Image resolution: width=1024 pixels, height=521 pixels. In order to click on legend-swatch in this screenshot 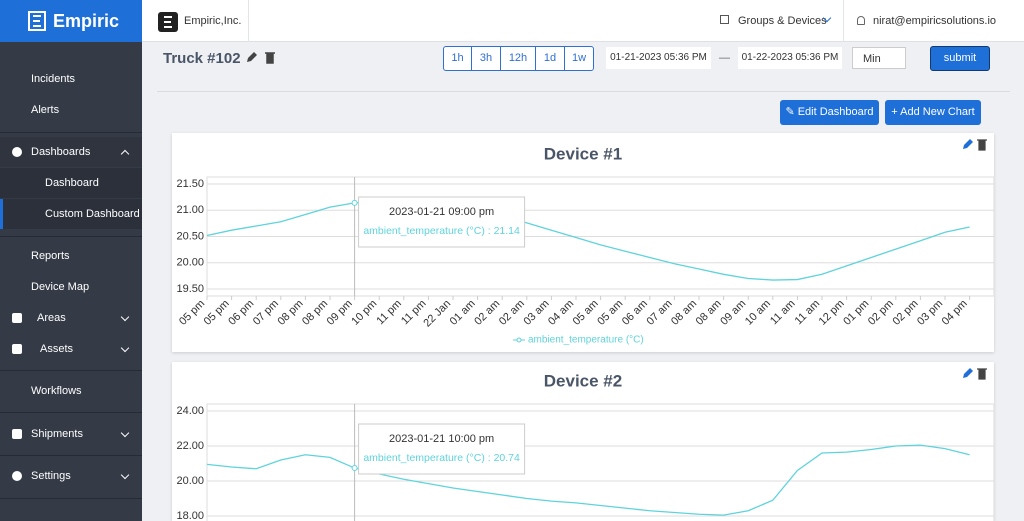, I will do `click(519, 340)`.